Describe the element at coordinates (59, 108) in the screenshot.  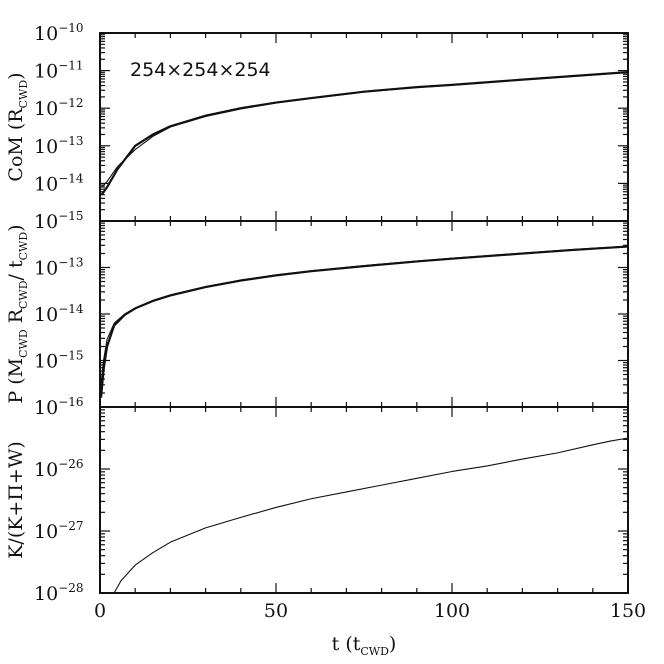
I see `y-tick-label: 10−12` at that location.